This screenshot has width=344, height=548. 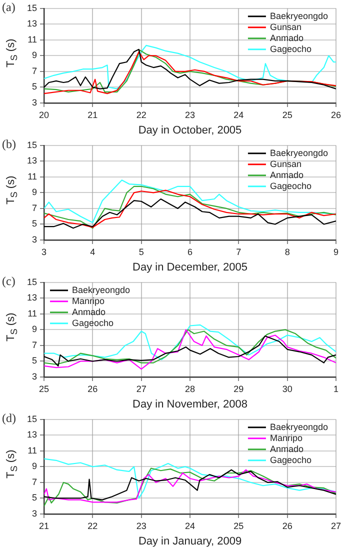 I want to click on x-axis-title: Day in December, 2005, so click(x=190, y=267).